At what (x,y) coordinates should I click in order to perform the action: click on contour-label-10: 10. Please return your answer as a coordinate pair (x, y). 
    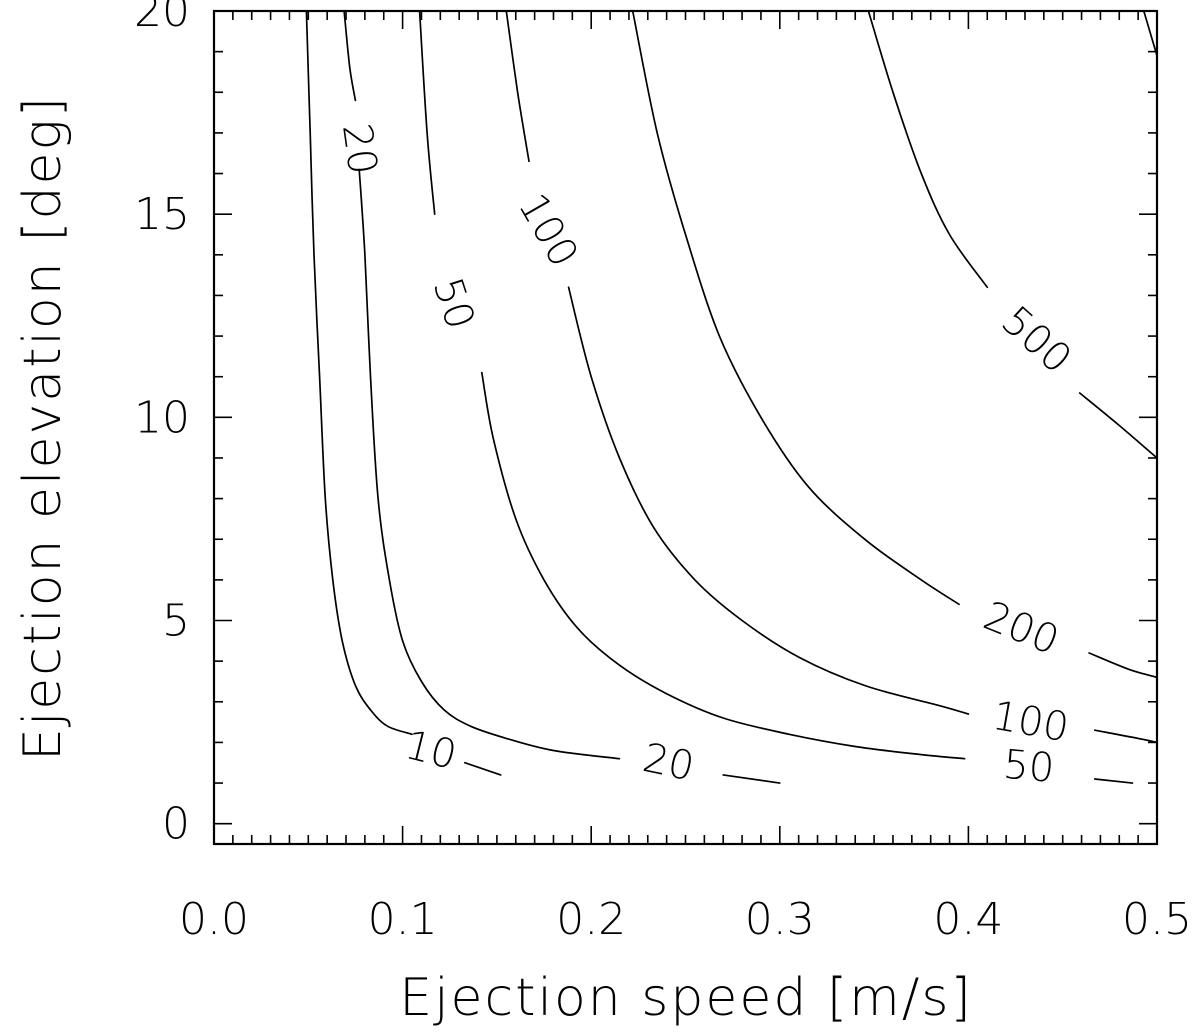
    Looking at the image, I should click on (431, 750).